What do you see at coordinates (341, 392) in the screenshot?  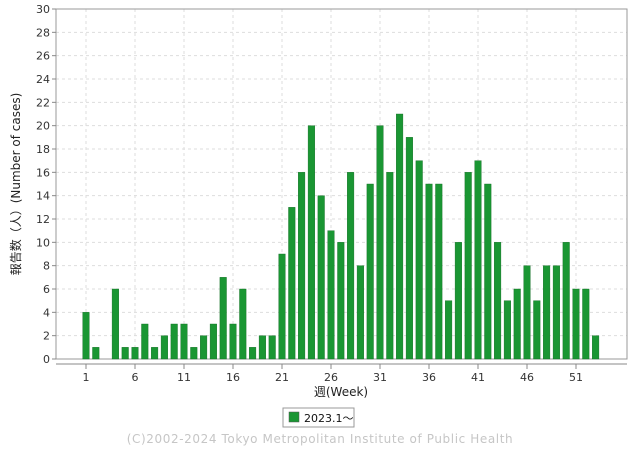 I see `x-axis-label: 週(Week)` at bounding box center [341, 392].